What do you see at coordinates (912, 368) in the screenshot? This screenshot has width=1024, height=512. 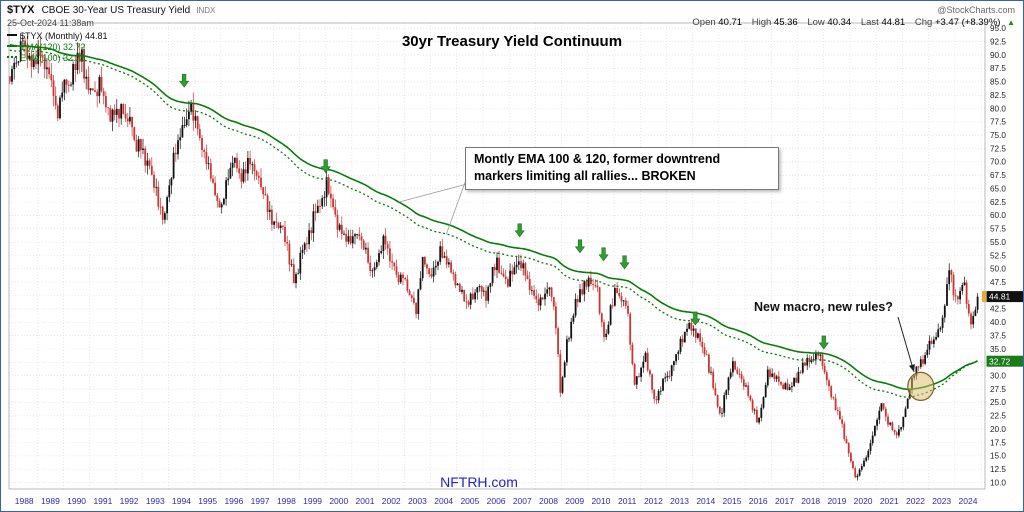 I see `note-pointer-head` at bounding box center [912, 368].